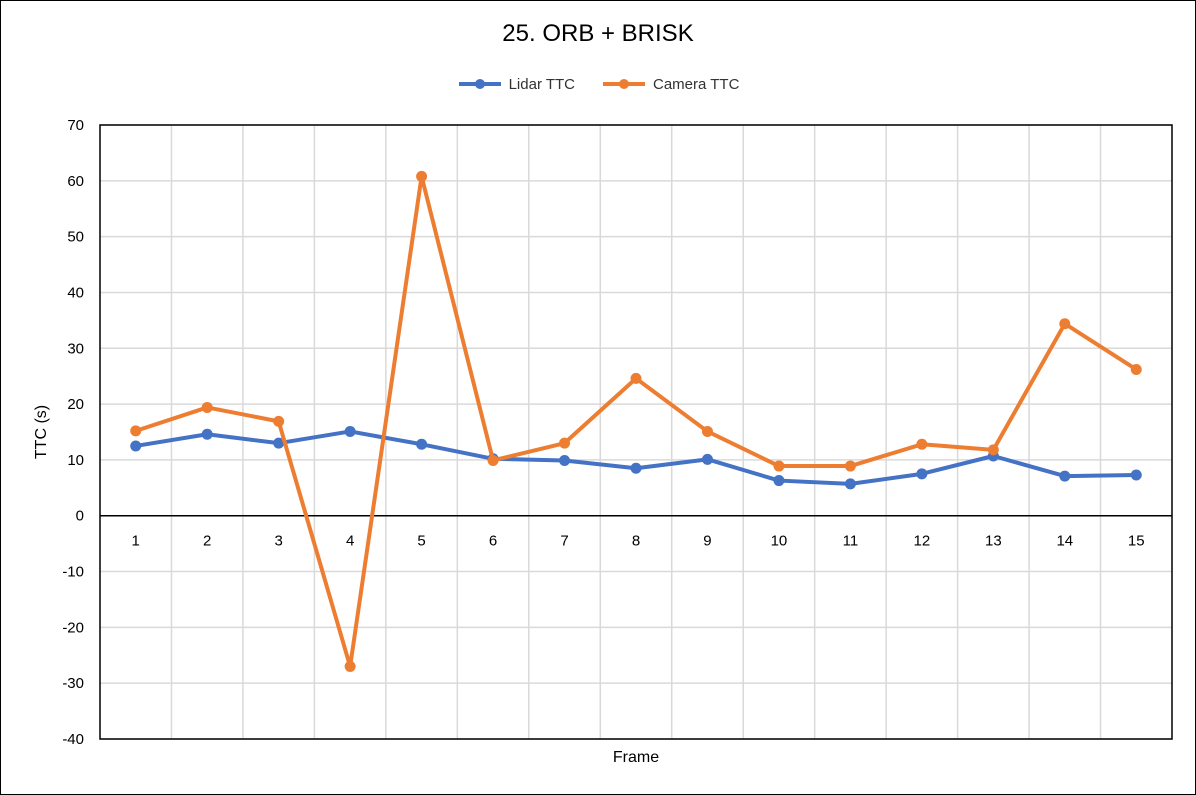 This screenshot has width=1196, height=795. What do you see at coordinates (80, 516) in the screenshot?
I see `y-tick-label: 0` at bounding box center [80, 516].